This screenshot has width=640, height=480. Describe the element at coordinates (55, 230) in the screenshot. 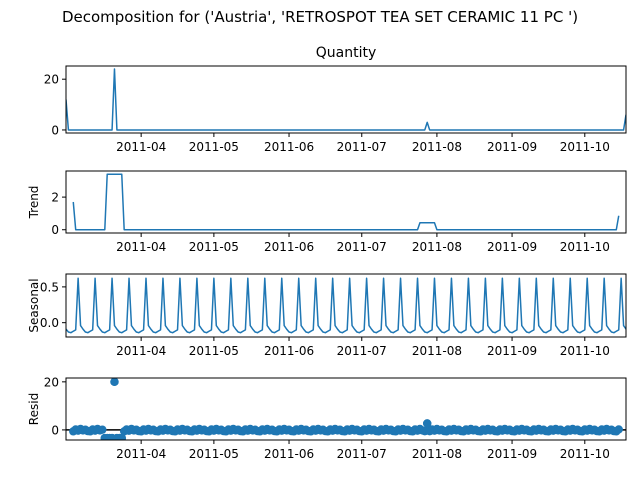

I see `trend-y-tick-label: 0` at that location.